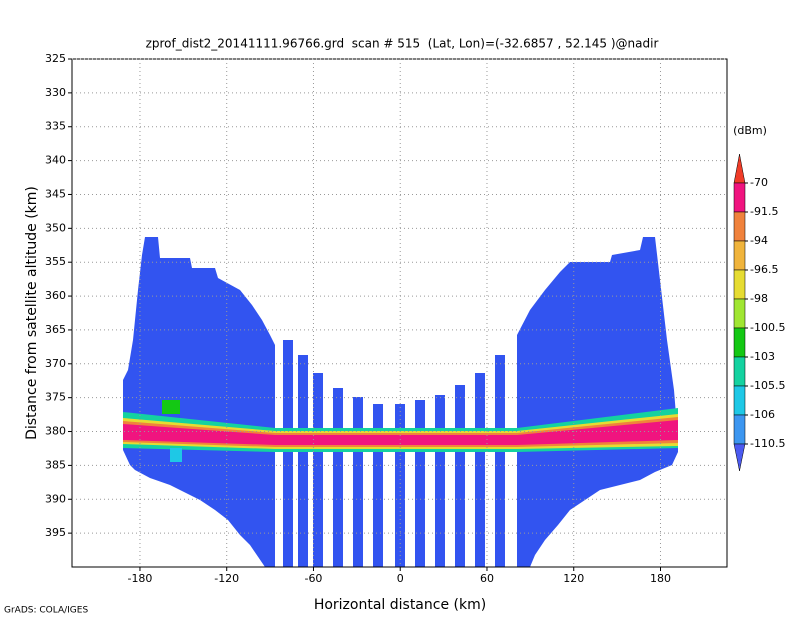  I want to click on y-tick-label: 395, so click(55, 532).